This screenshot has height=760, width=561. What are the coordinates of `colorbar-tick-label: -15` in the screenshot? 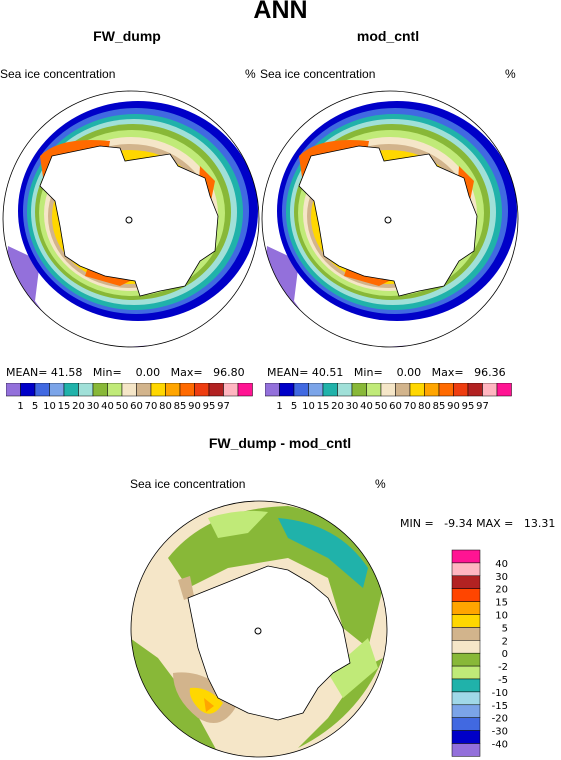 It's located at (500, 706).